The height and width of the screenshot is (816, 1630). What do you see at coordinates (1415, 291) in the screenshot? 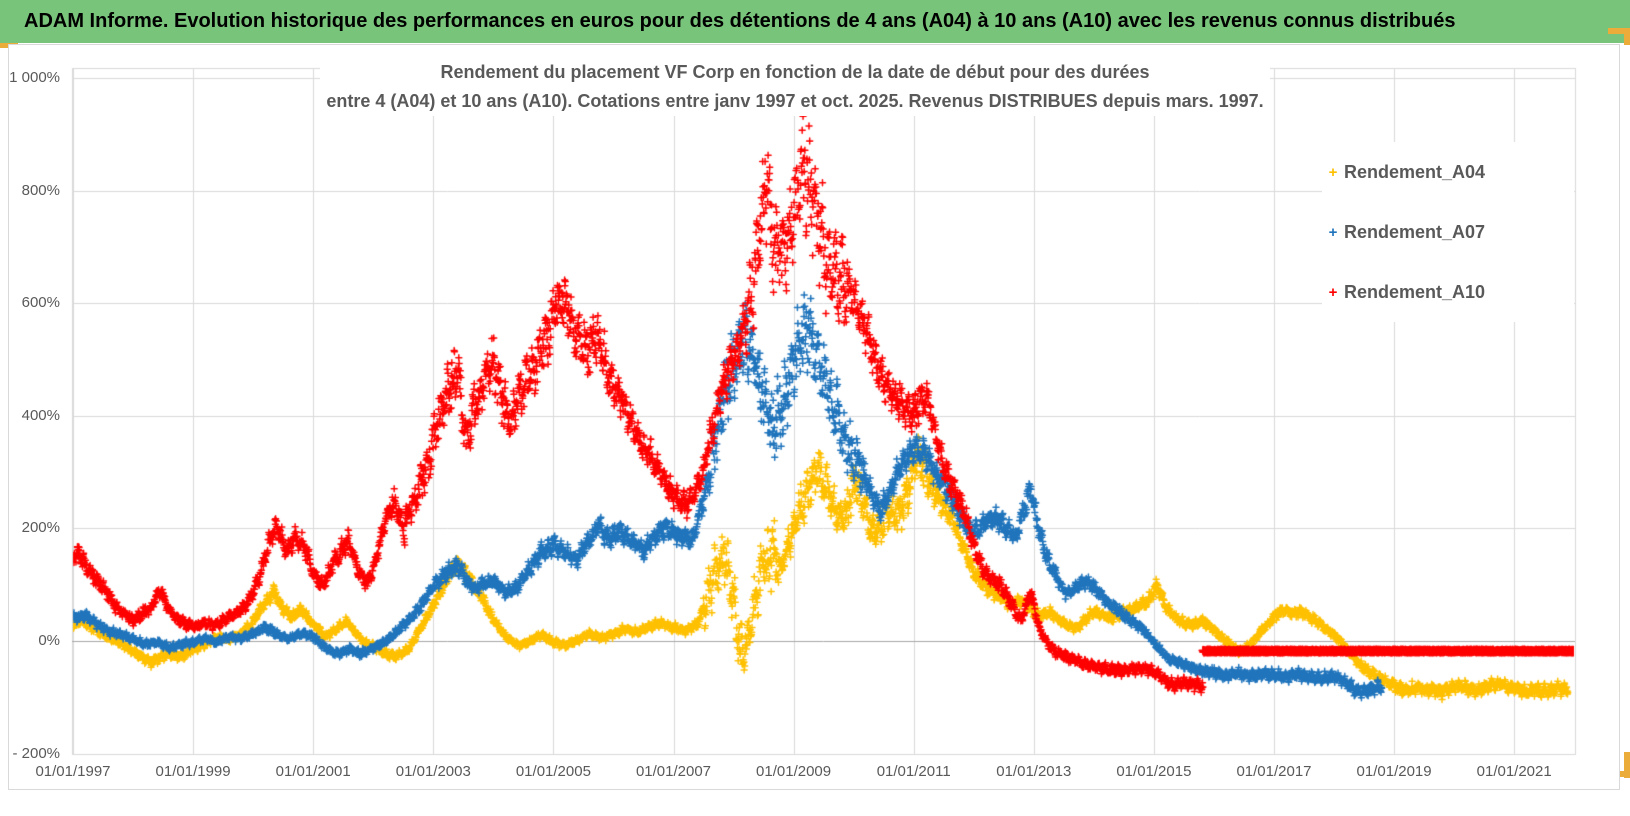
I see `legend-label: Rendement_A10` at bounding box center [1415, 291].